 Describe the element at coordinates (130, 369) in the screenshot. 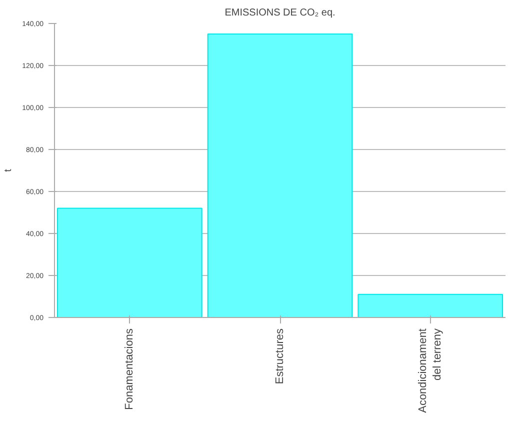

I see `x-tick-label: Fonamentacions` at that location.